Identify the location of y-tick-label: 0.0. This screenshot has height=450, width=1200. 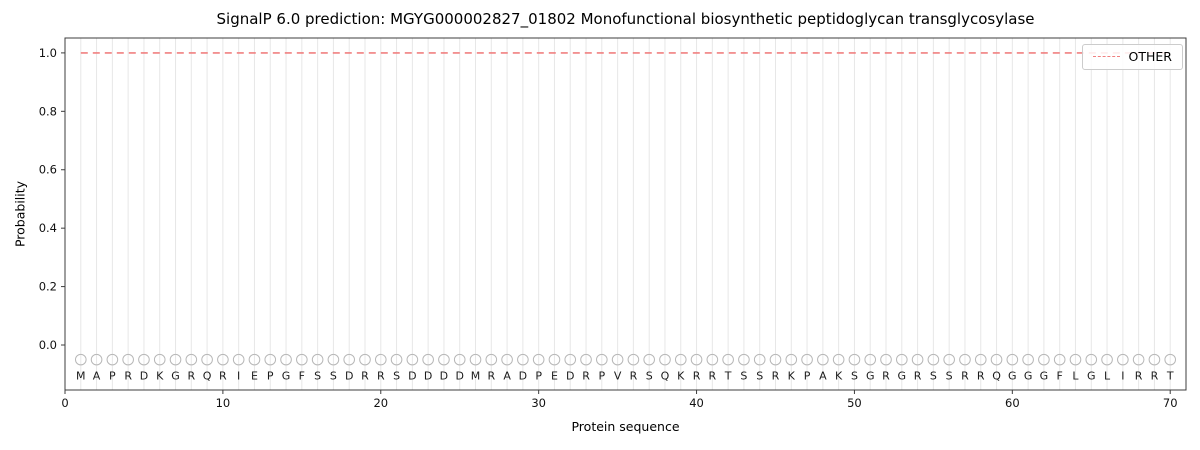
(48, 345).